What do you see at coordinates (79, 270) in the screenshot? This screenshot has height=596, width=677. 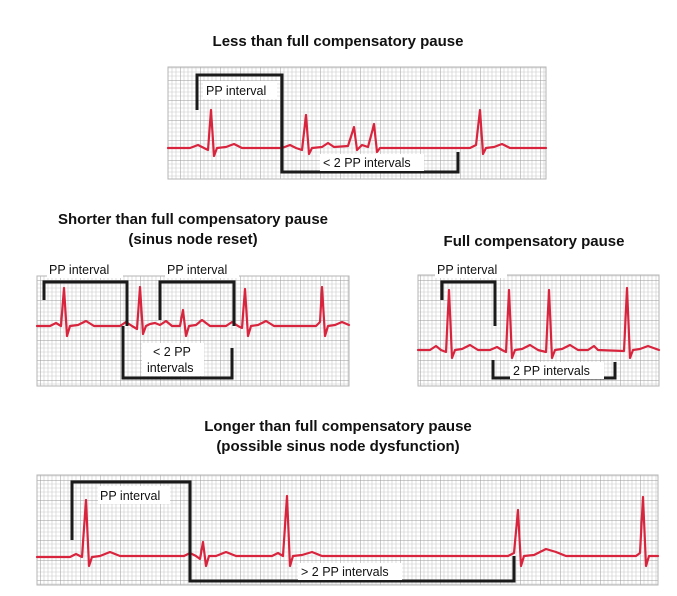 I see `label-pp-interval-1: PP interval` at bounding box center [79, 270].